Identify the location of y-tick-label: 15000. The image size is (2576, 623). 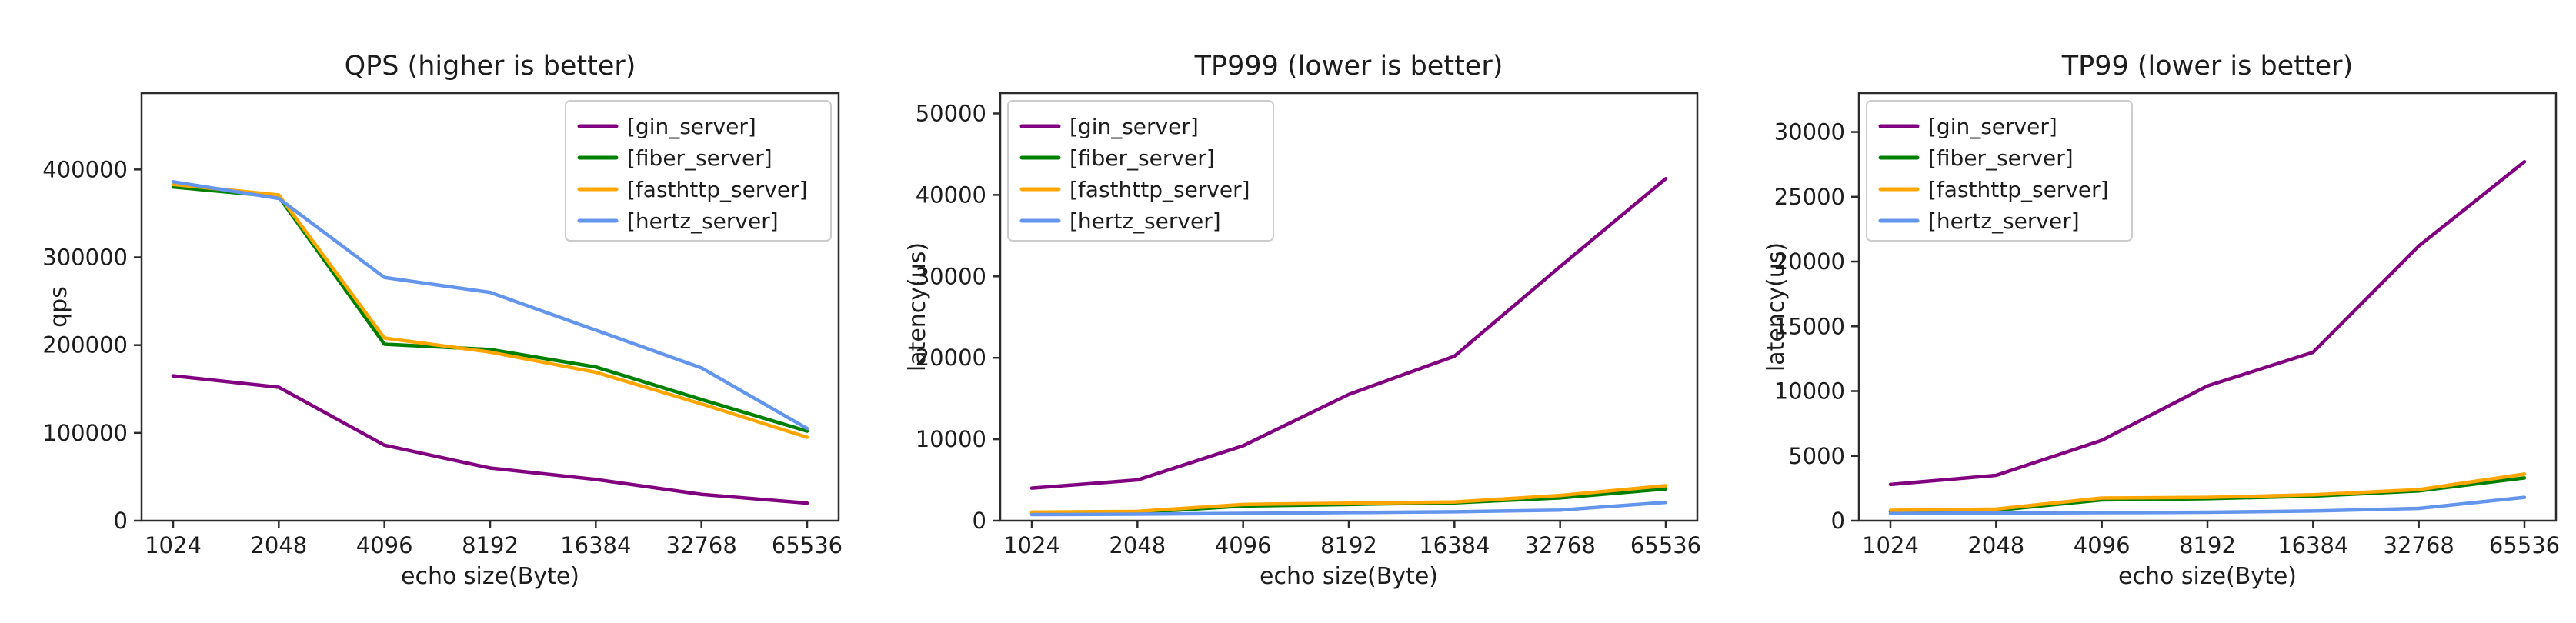
(1809, 326).